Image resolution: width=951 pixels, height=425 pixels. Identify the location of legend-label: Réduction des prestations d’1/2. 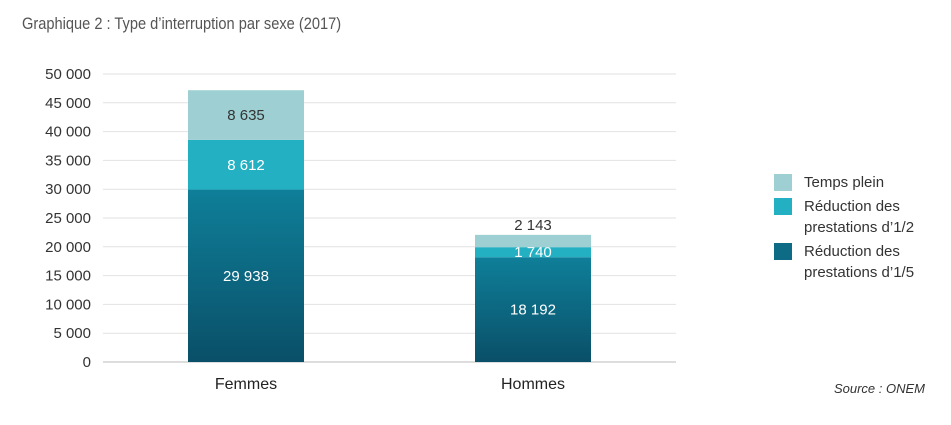
(859, 217).